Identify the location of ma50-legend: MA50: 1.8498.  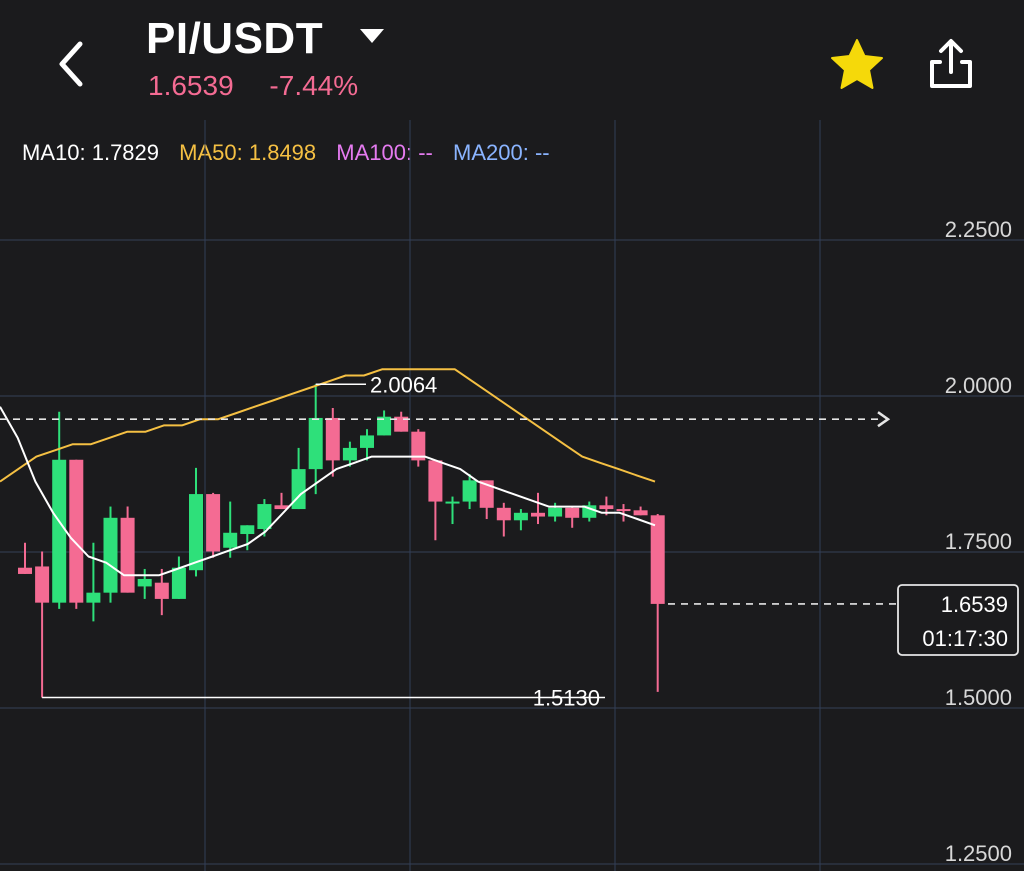
(250, 152).